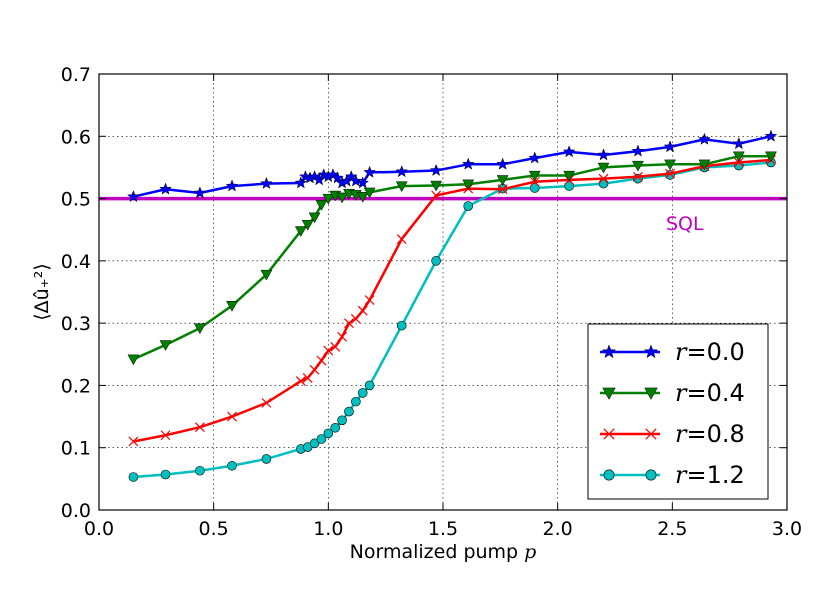 This screenshot has height=591, width=830. Describe the element at coordinates (710, 434) in the screenshot. I see `legend-label: r=0.8` at that location.